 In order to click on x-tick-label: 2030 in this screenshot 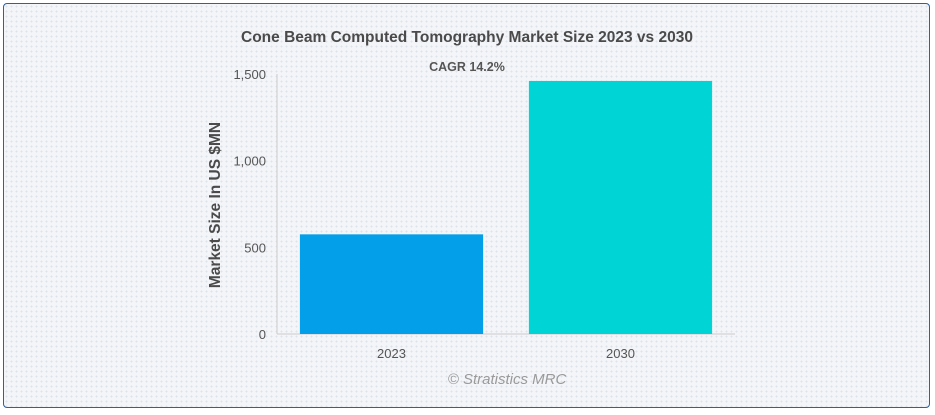, I will do `click(620, 353)`.